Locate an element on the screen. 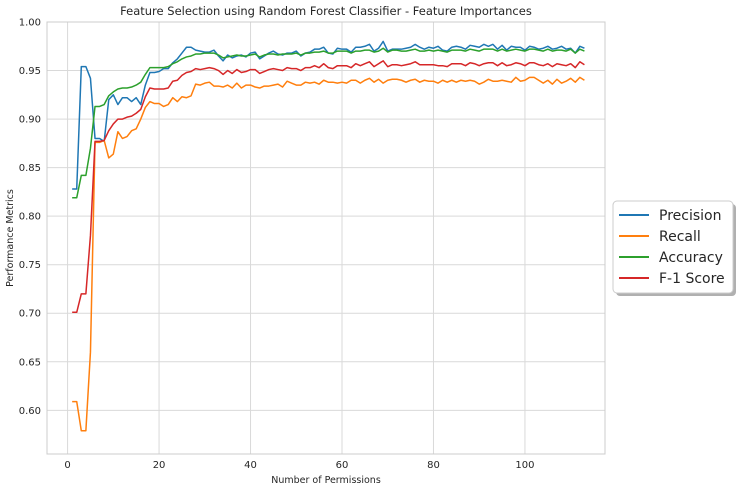 The image size is (738, 492). y-tick-label: 0.95 is located at coordinates (30, 71).